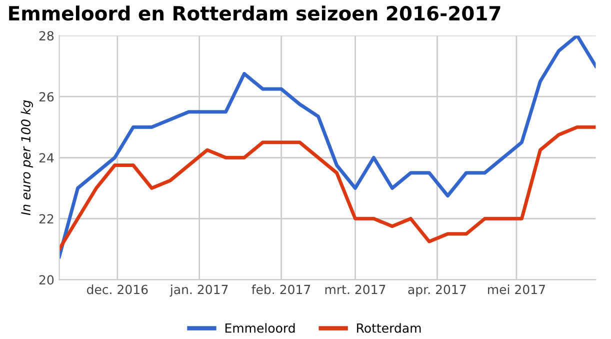 This screenshot has height=339, width=611. What do you see at coordinates (355, 289) in the screenshot?
I see `x-tick-label: mrt. 2017` at bounding box center [355, 289].